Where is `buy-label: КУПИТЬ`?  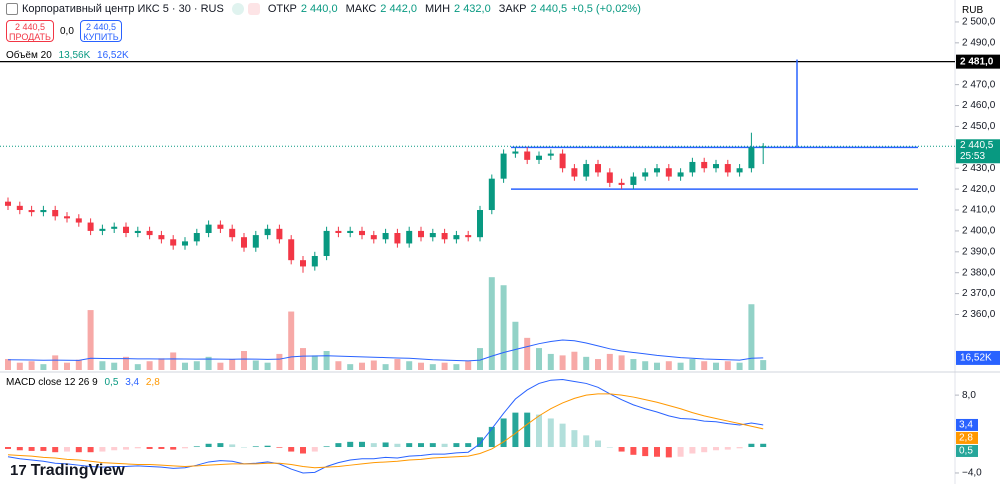 buy-label: КУПИТЬ is located at coordinates (101, 37).